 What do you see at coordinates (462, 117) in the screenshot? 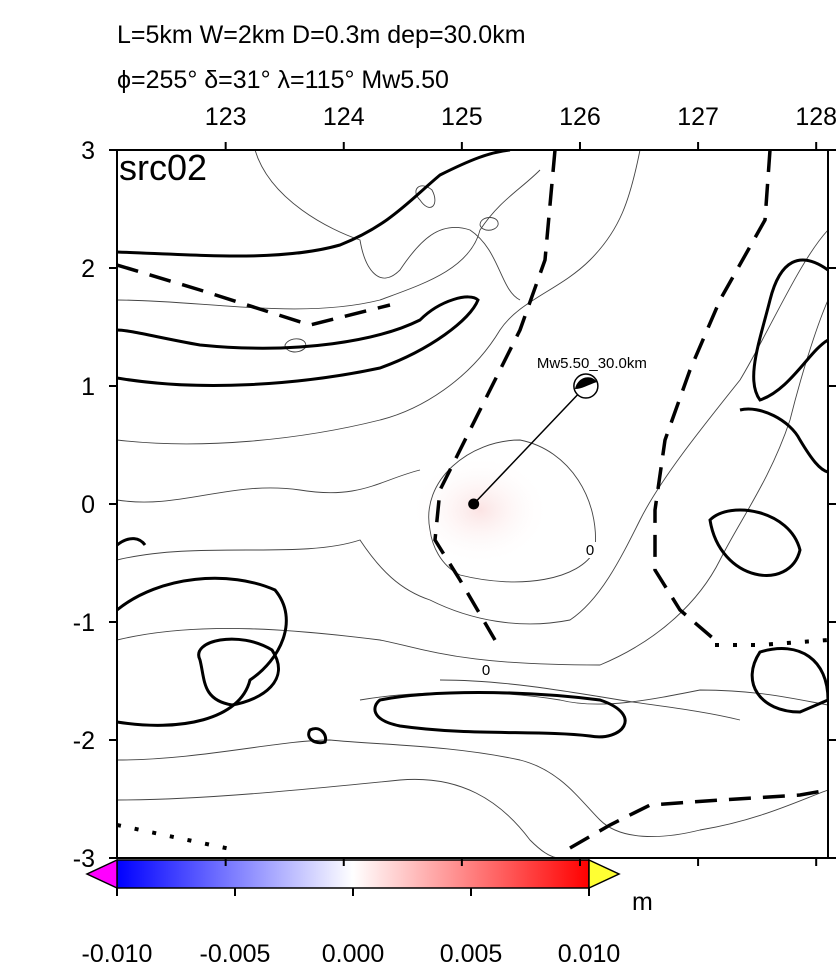
I see `x-tick-label: 125` at bounding box center [462, 117].